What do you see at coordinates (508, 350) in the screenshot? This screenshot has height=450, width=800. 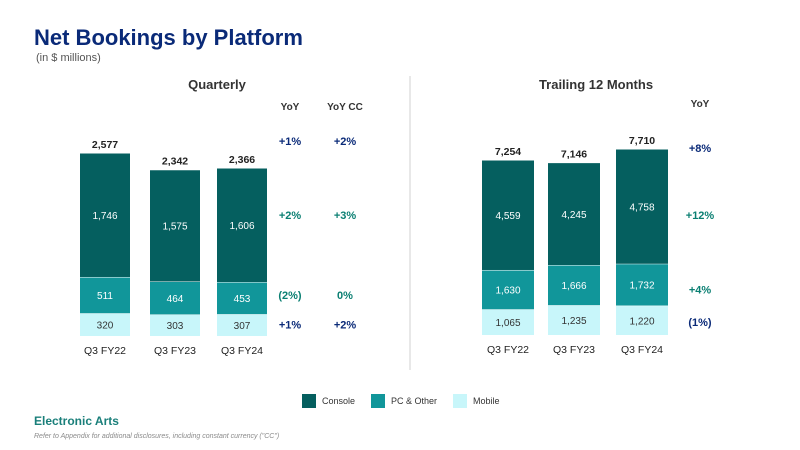 I see `trailing-12-months-category-label: Q3 FY22` at bounding box center [508, 350].